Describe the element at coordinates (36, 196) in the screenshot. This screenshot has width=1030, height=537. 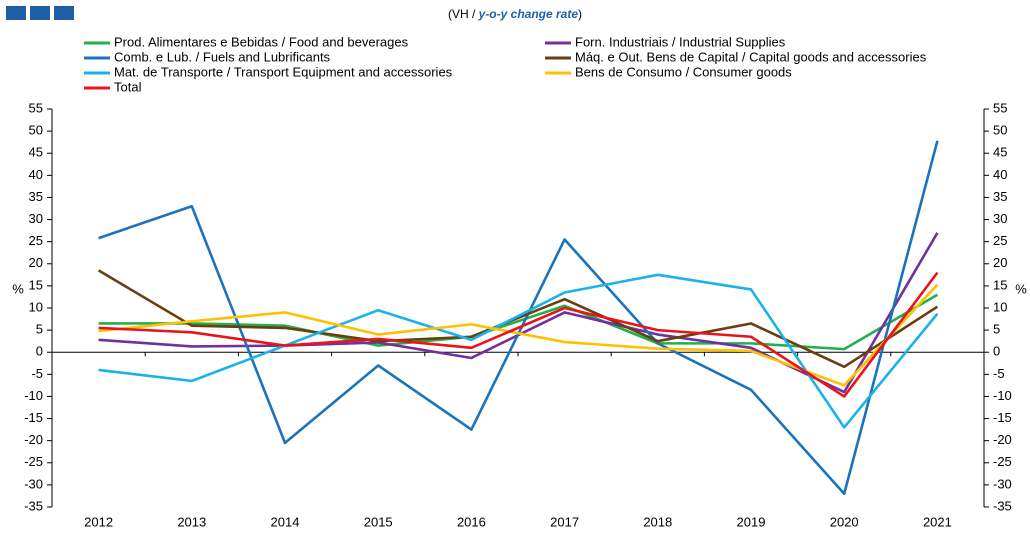
I see `y-tick-label: 35` at that location.